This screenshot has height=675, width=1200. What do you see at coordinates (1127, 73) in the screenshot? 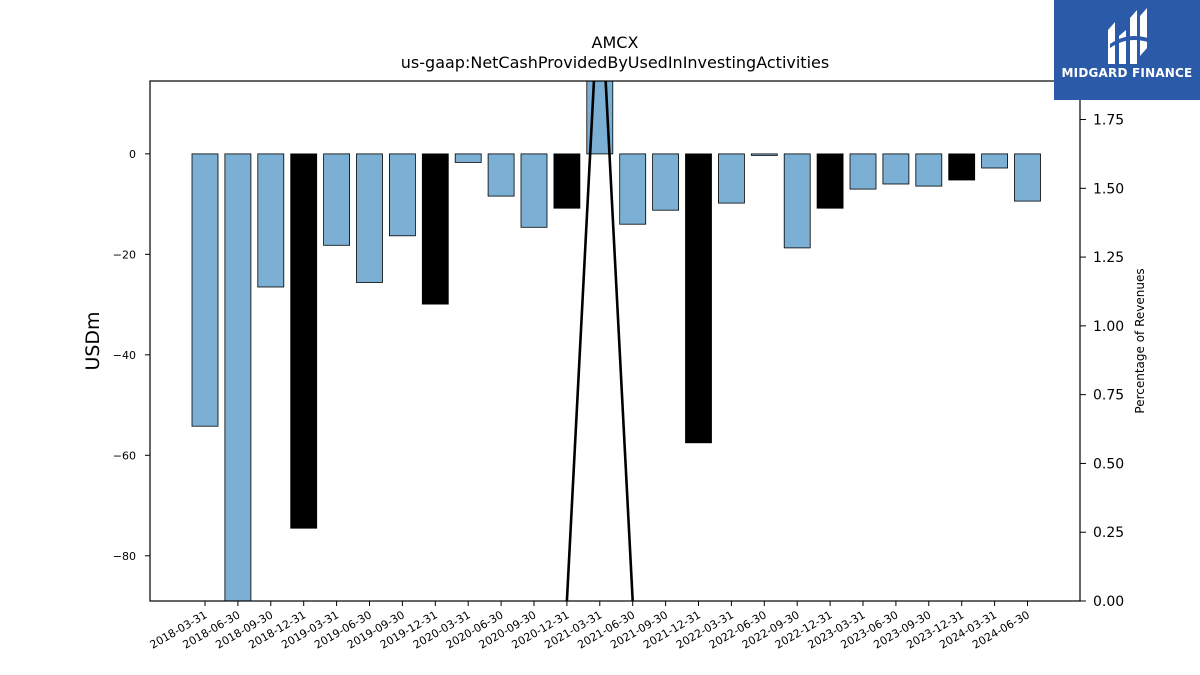
I see `brand-name: MIDGARD FINANCE` at bounding box center [1127, 73].